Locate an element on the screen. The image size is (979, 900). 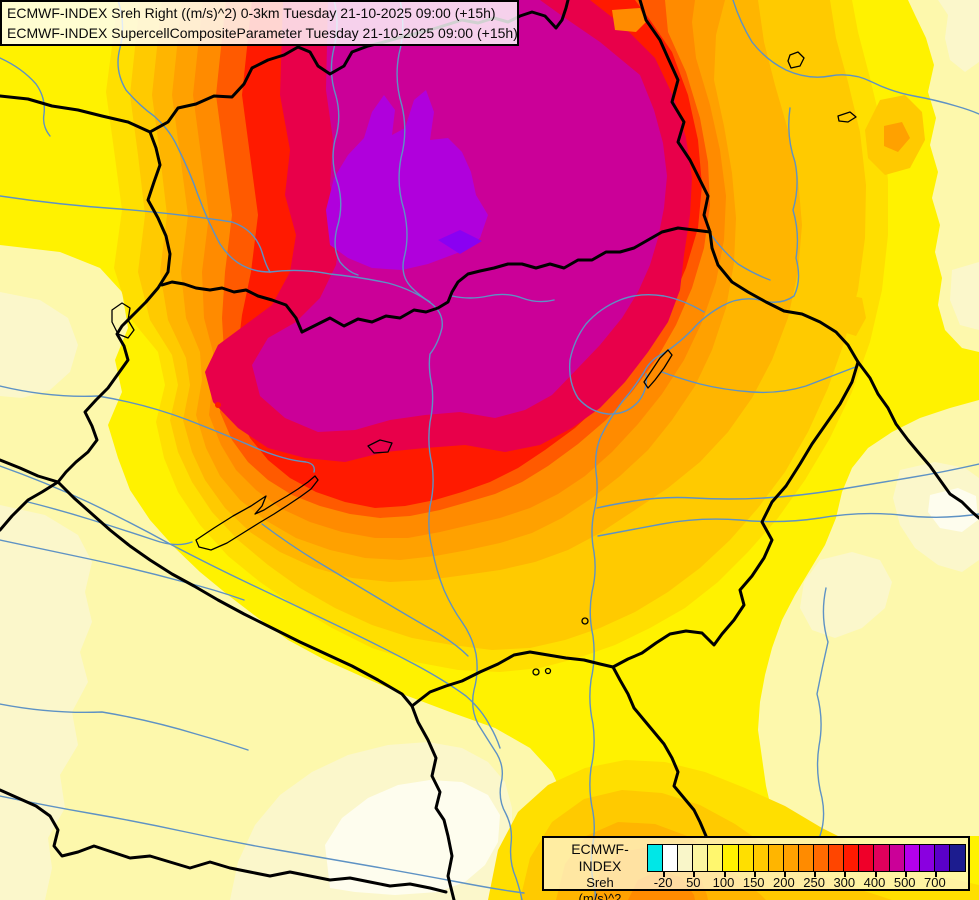
lake-balaton-outline is located at coordinates (257, 513).